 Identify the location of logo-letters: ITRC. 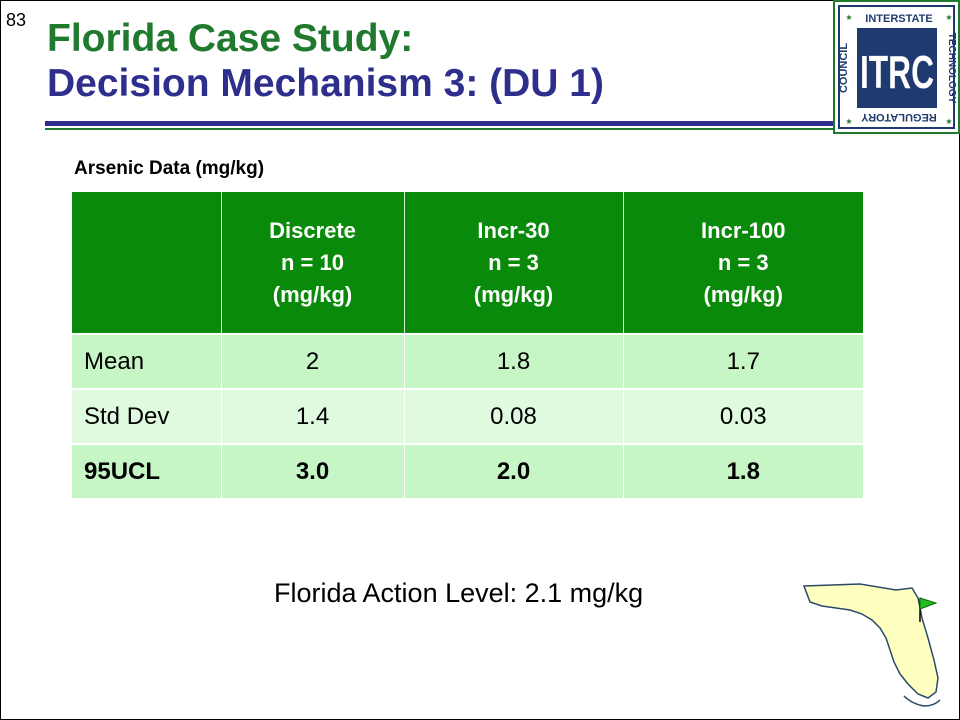
(897, 72).